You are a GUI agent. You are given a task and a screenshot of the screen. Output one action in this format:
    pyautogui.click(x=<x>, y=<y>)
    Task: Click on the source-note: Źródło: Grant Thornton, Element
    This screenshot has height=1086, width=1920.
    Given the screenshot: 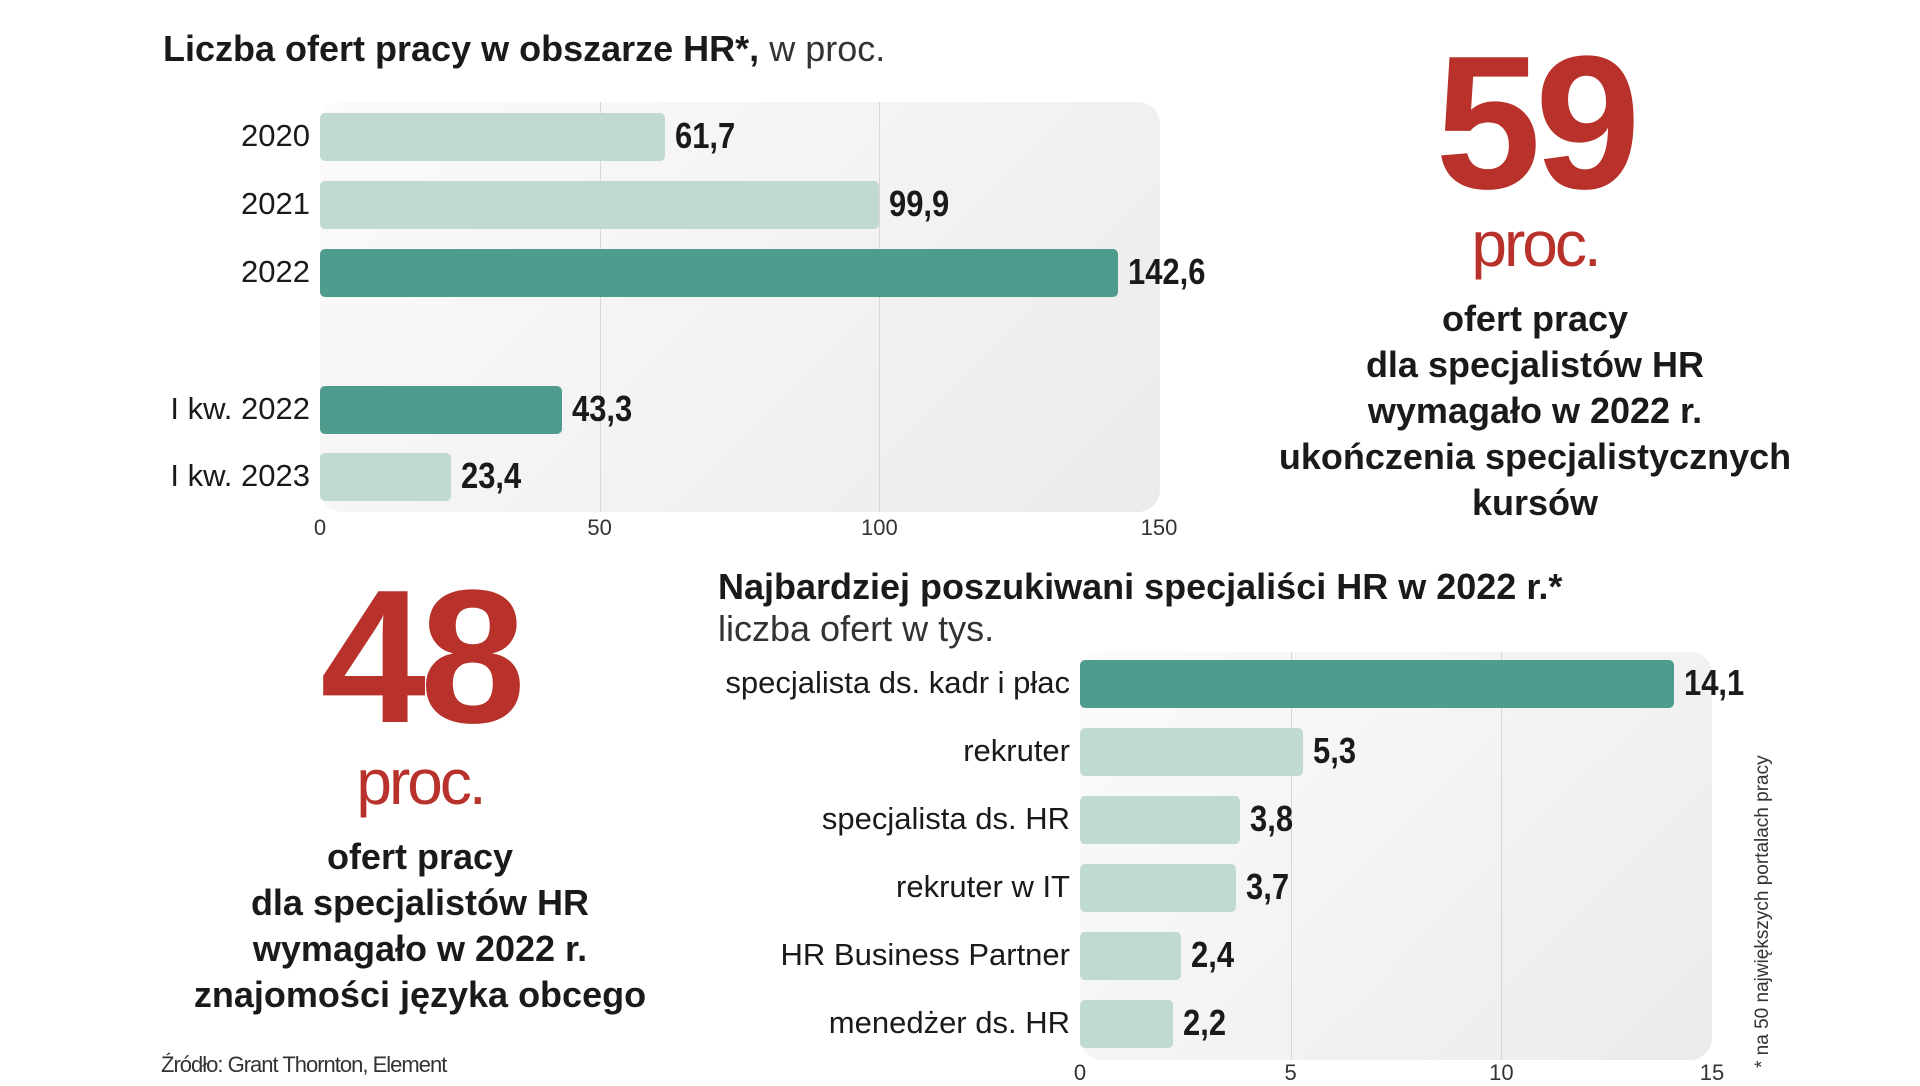 What is the action you would take?
    pyautogui.click(x=304, y=1064)
    